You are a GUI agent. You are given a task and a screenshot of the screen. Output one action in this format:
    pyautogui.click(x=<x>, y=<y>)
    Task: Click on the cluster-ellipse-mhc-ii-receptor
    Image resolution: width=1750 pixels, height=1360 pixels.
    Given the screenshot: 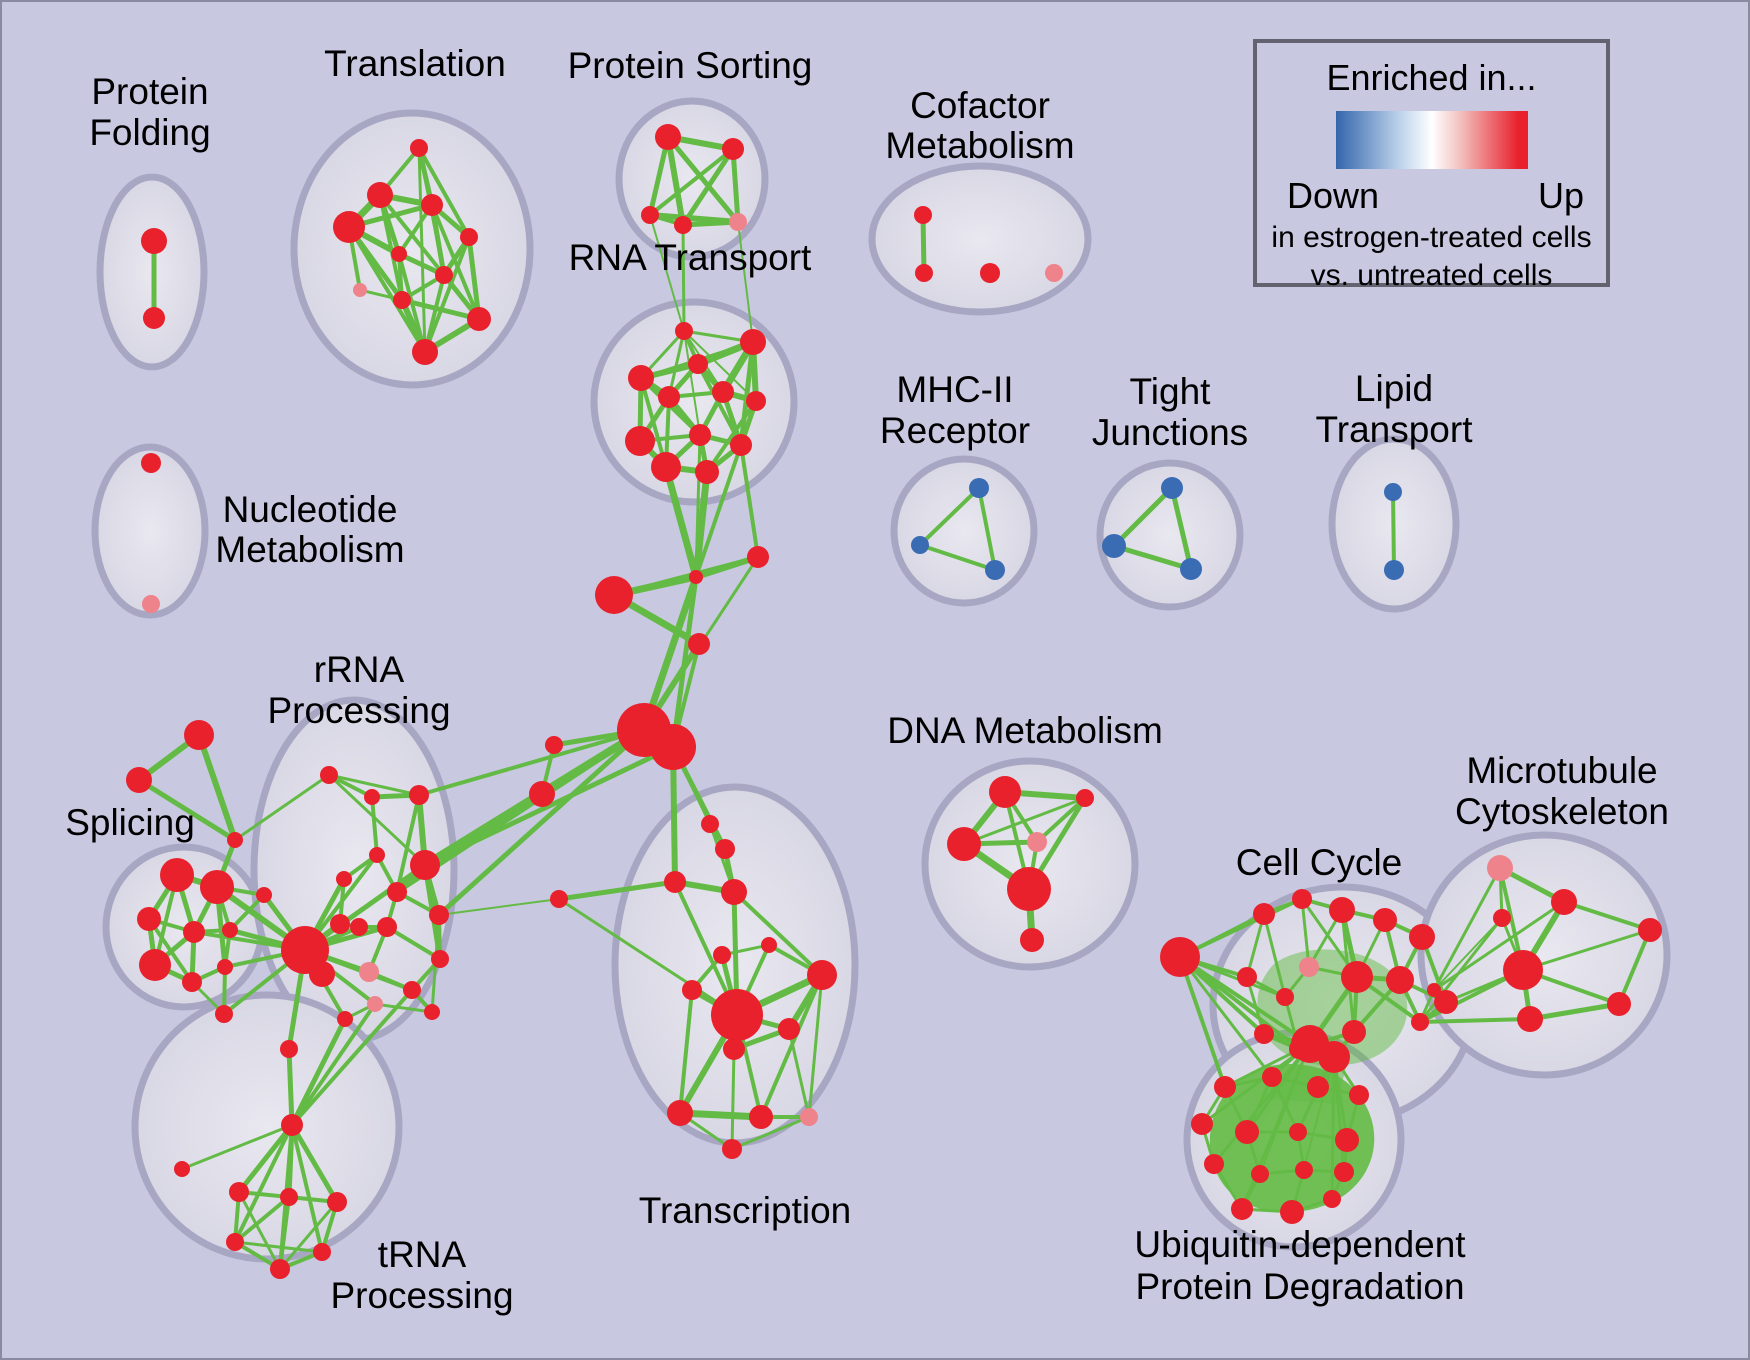 What is the action you would take?
    pyautogui.click(x=964, y=531)
    